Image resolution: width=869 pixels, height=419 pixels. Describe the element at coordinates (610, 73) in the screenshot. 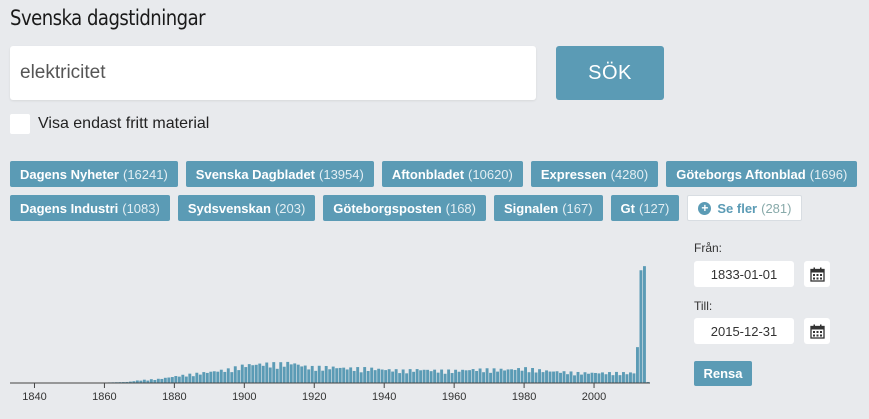

I see `search-button: SÖK` at that location.